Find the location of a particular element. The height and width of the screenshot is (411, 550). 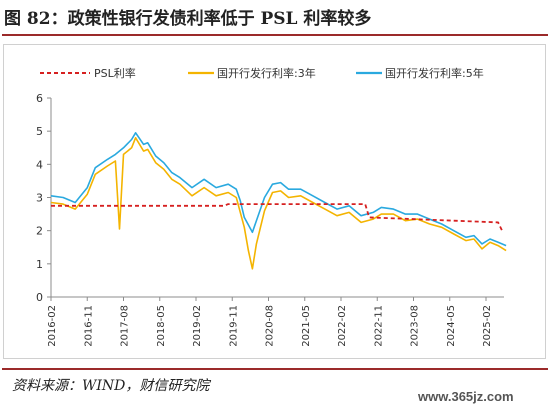

x-tick-label: 2022-02 is located at coordinates (342, 326).